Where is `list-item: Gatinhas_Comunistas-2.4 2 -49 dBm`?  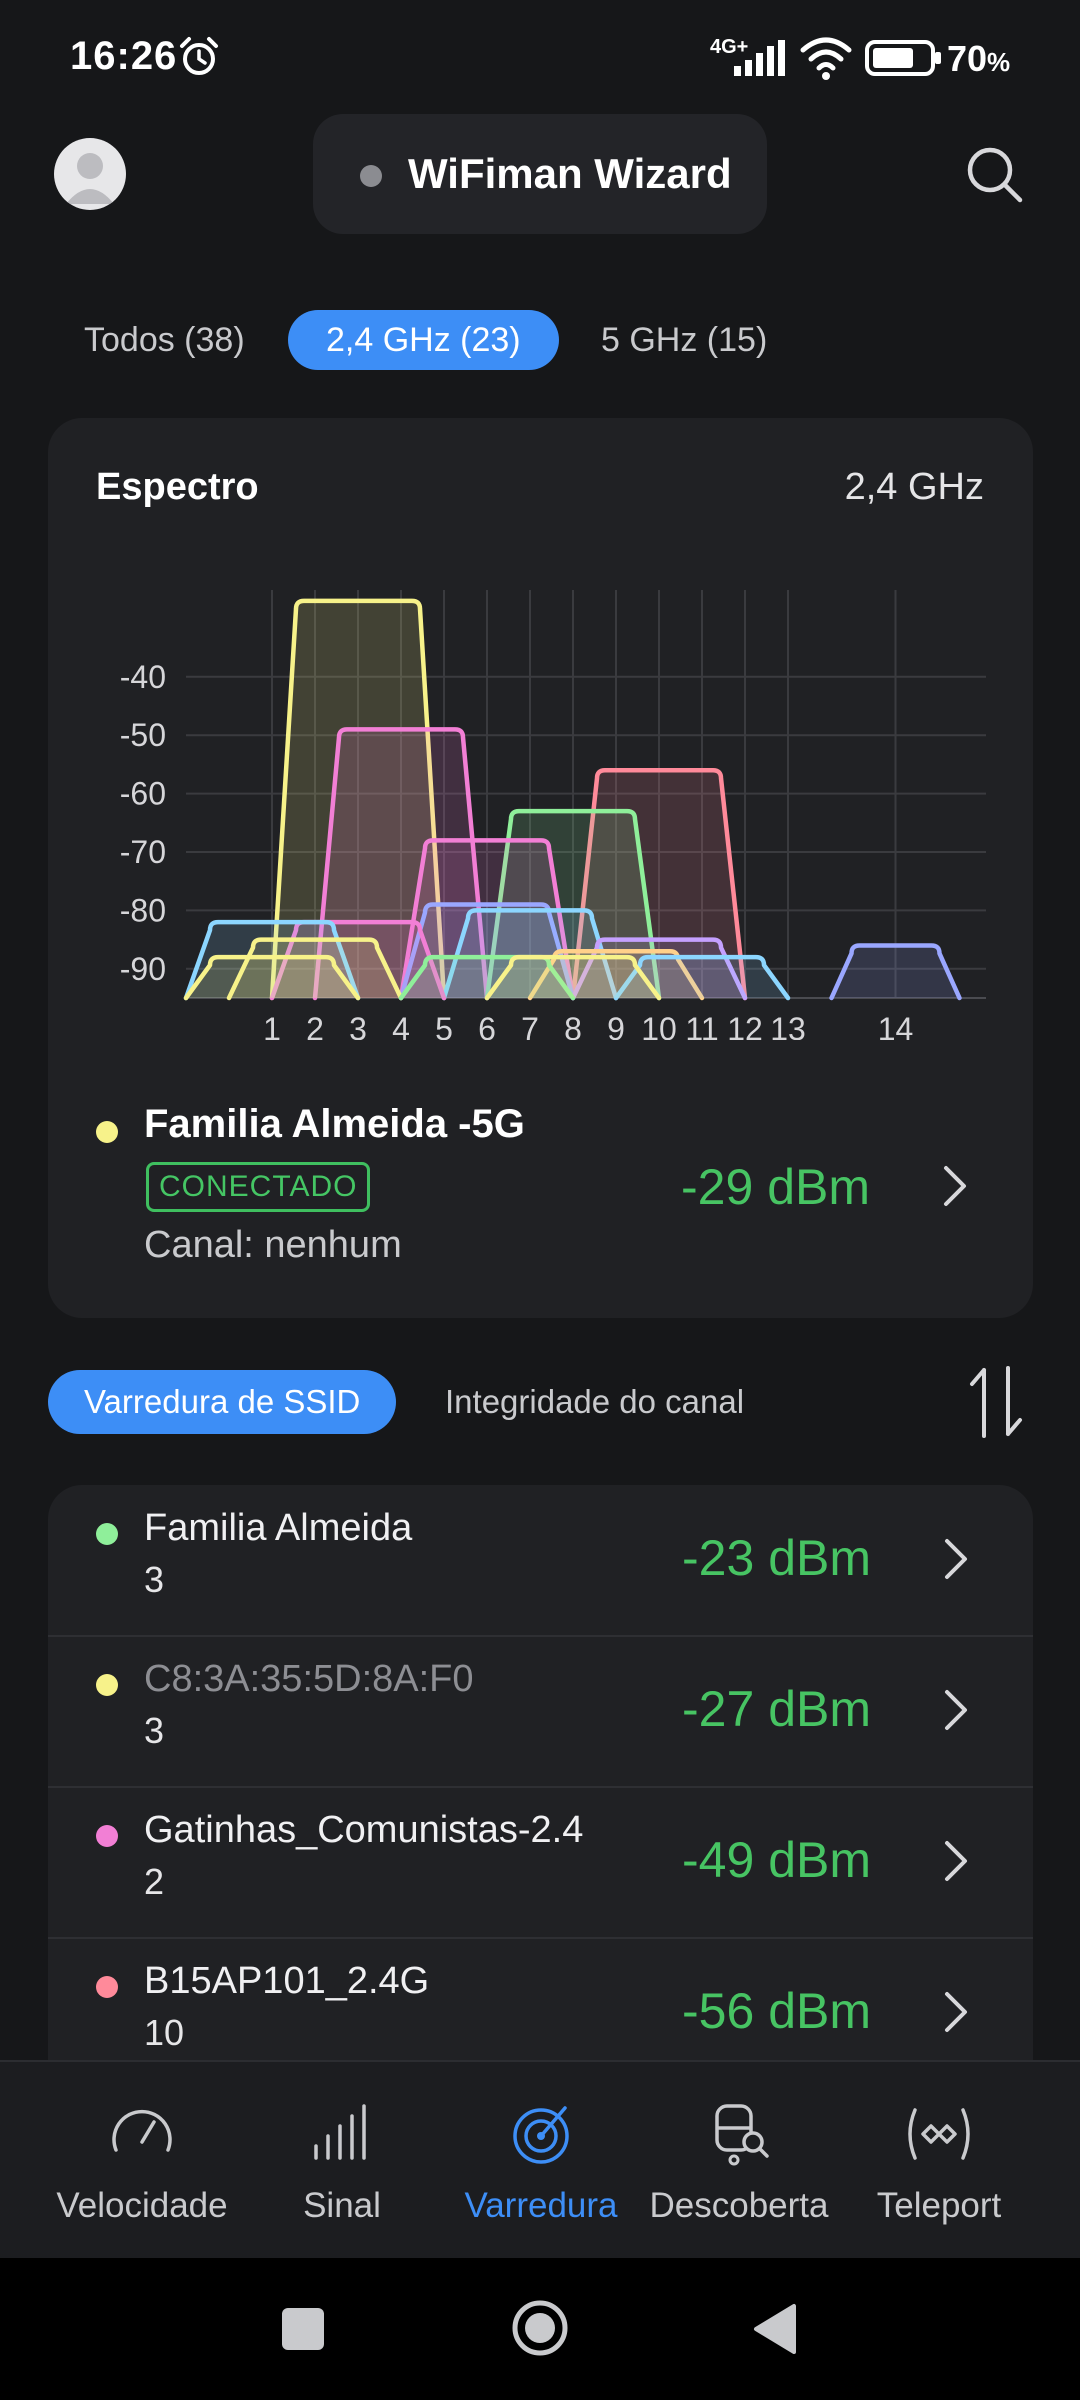
list-item: Gatinhas_Comunistas-2.4 2 -49 dBm is located at coordinates (540, 1863).